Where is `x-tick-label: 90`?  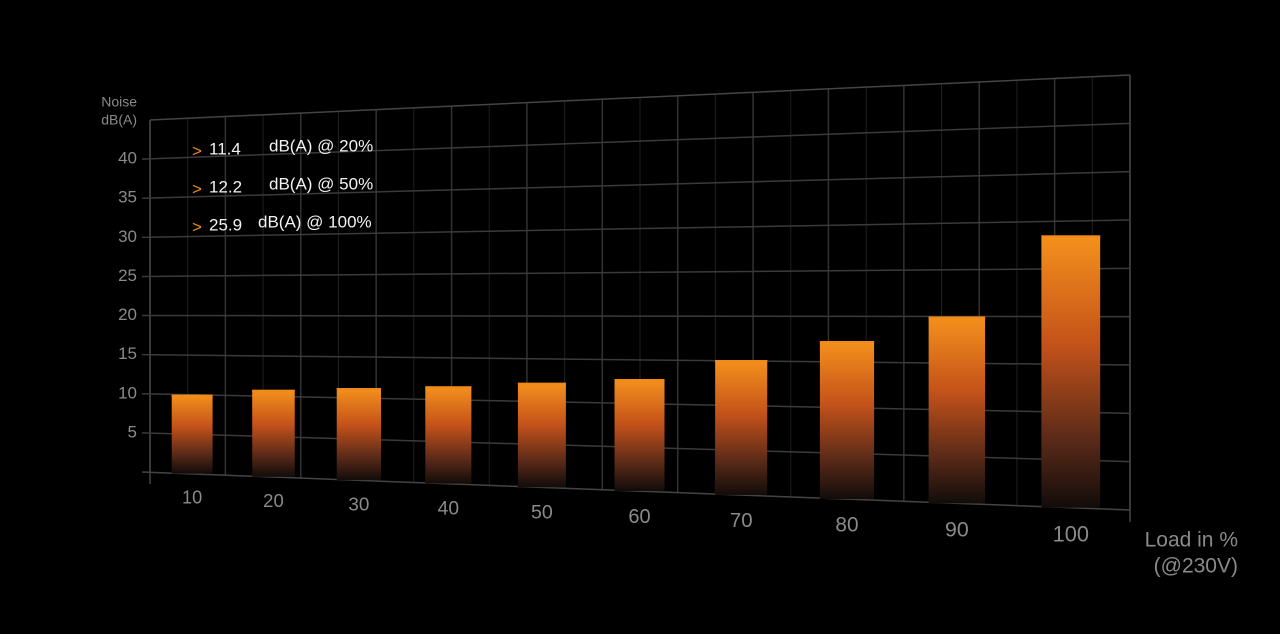 x-tick-label: 90 is located at coordinates (957, 529).